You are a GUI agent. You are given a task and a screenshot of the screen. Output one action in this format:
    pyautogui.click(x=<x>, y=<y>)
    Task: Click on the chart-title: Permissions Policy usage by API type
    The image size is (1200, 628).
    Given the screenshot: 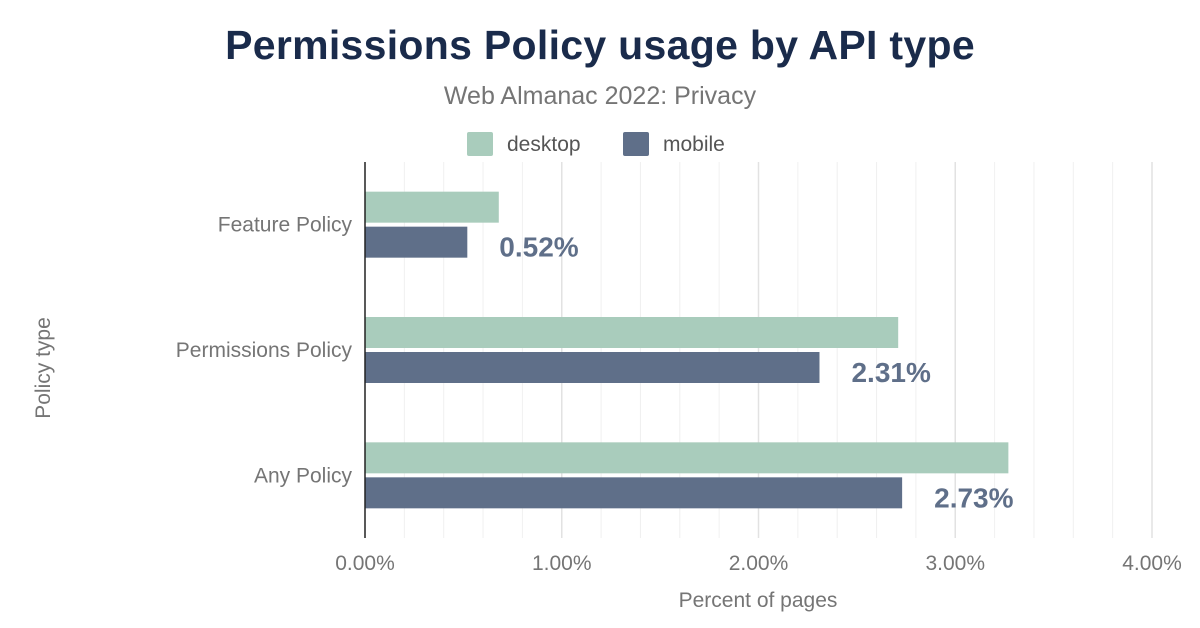 What is the action you would take?
    pyautogui.click(x=600, y=45)
    